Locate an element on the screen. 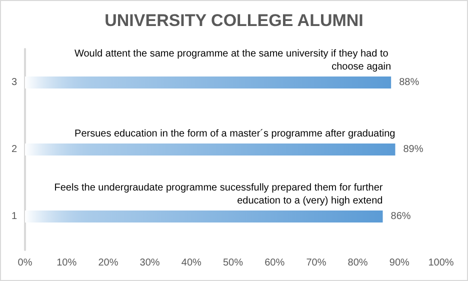  chart-title: UNIVERSITY COLLEGE ALUMNI is located at coordinates (234, 20).